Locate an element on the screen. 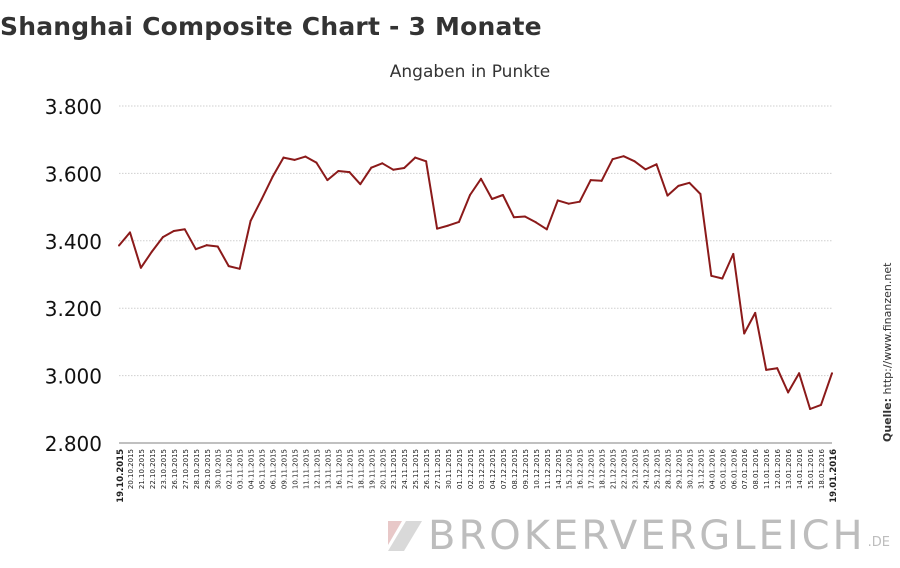 This screenshot has height=568, width=900. x-tick-label: 27.10.2015 is located at coordinates (186, 469).